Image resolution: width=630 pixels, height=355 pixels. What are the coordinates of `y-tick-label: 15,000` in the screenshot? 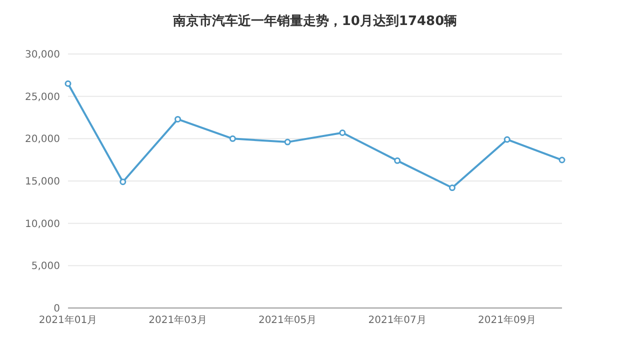 It's located at (42, 182).